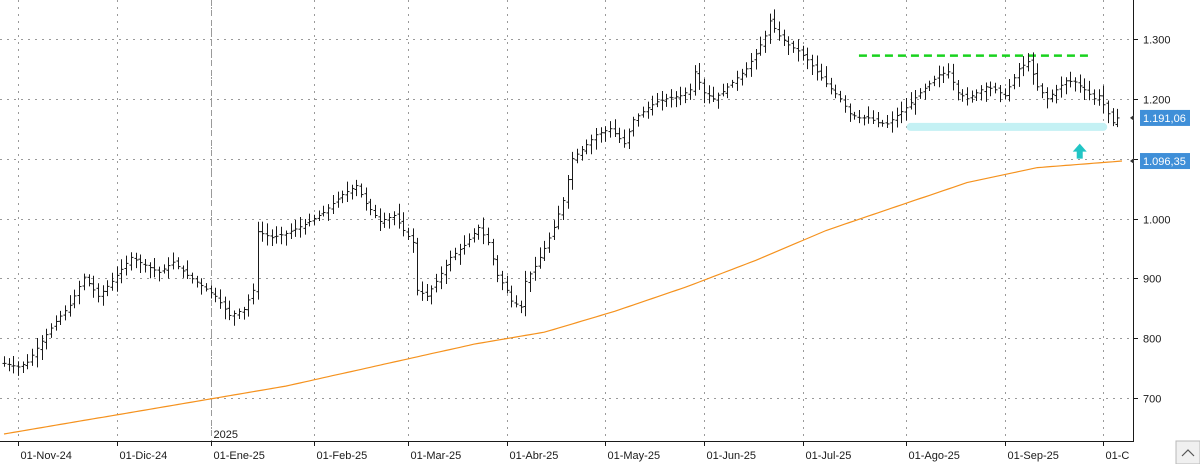  Describe the element at coordinates (1187, 452) in the screenshot. I see `scroll-corner` at that location.